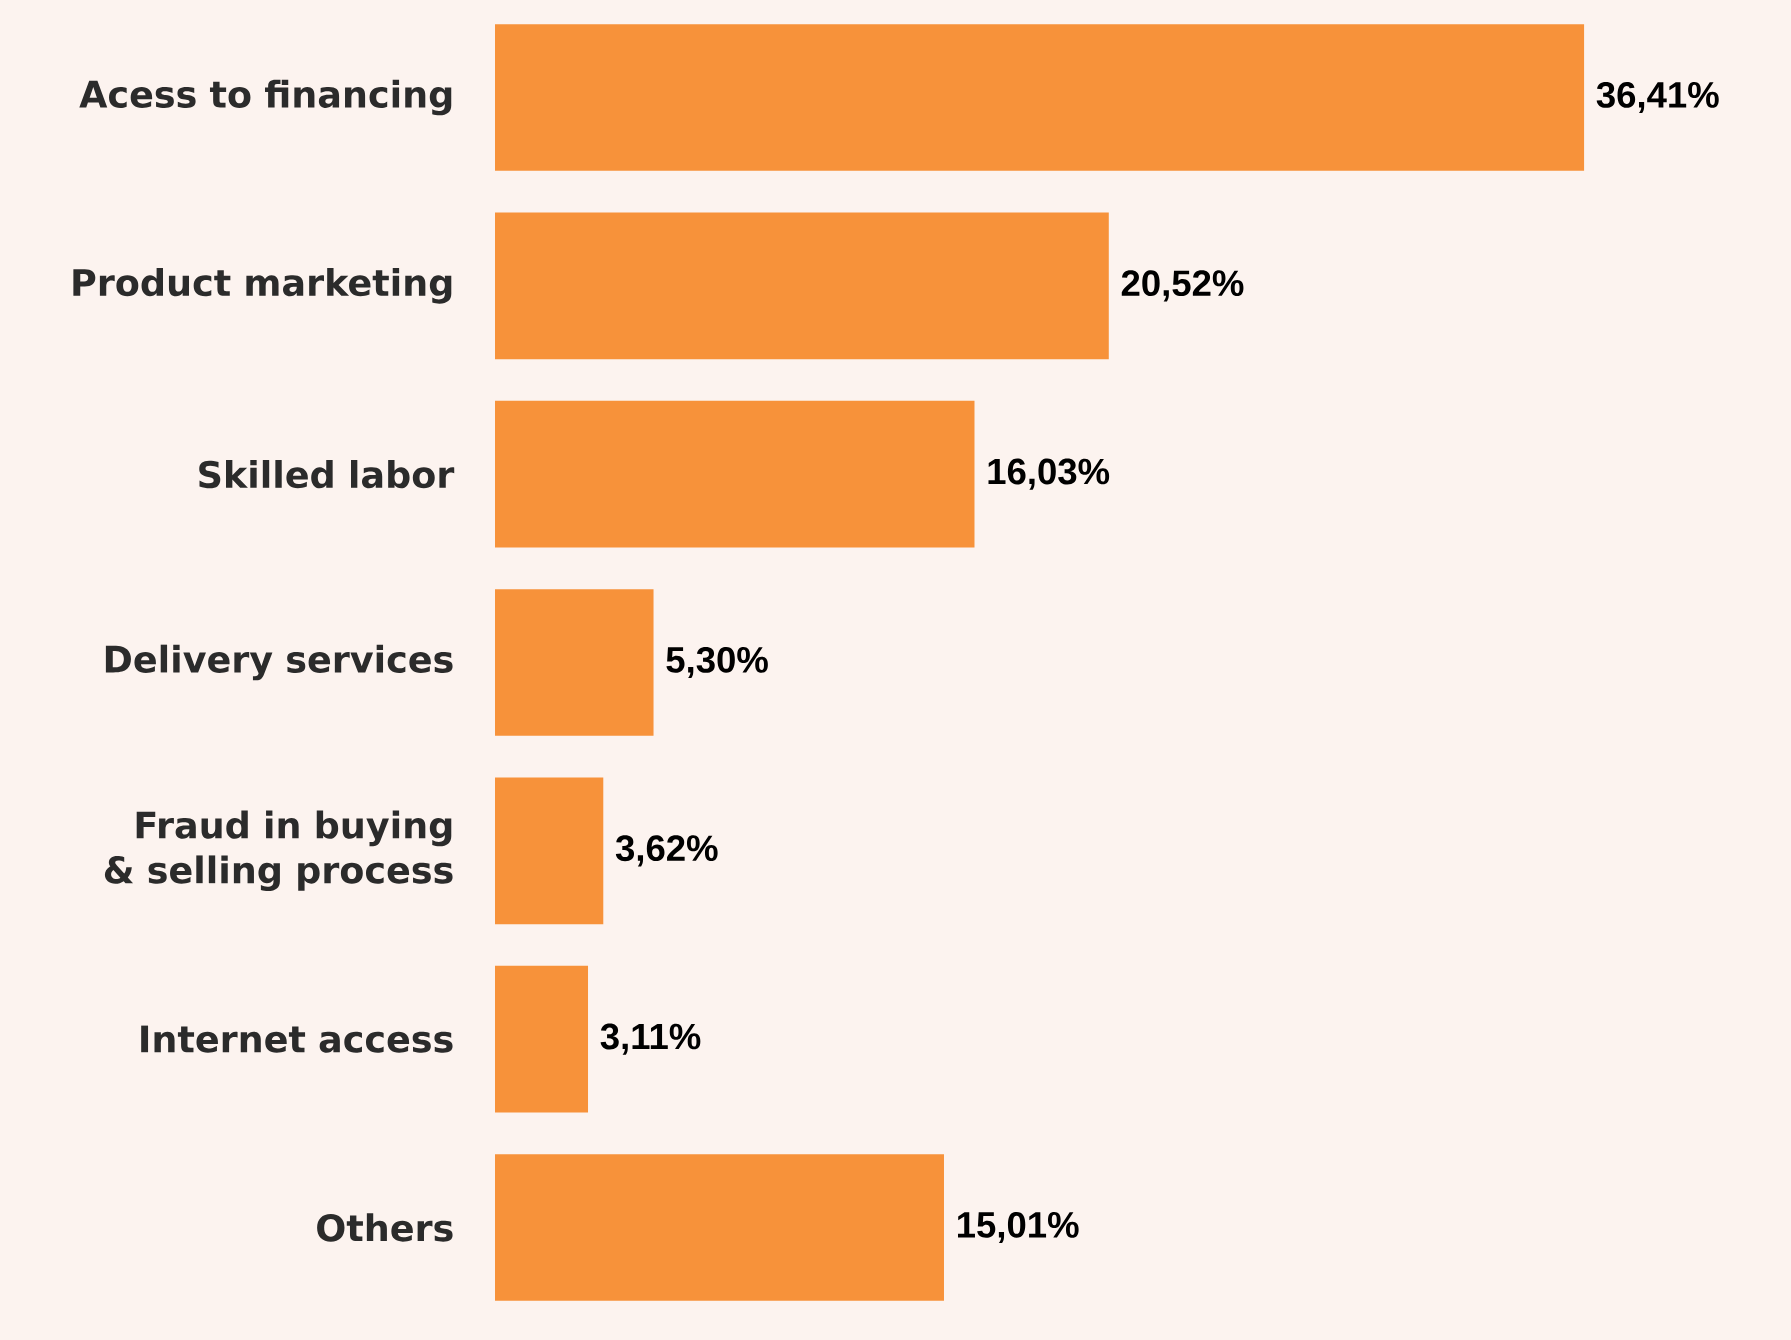 The width and height of the screenshot is (1791, 1340). I want to click on data-label: 16,03%, so click(1049, 474).